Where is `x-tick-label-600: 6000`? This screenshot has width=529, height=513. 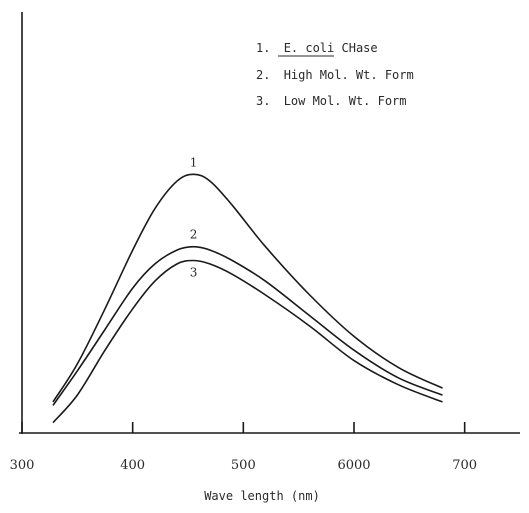
x-tick-label-600: 6000 is located at coordinates (353, 465).